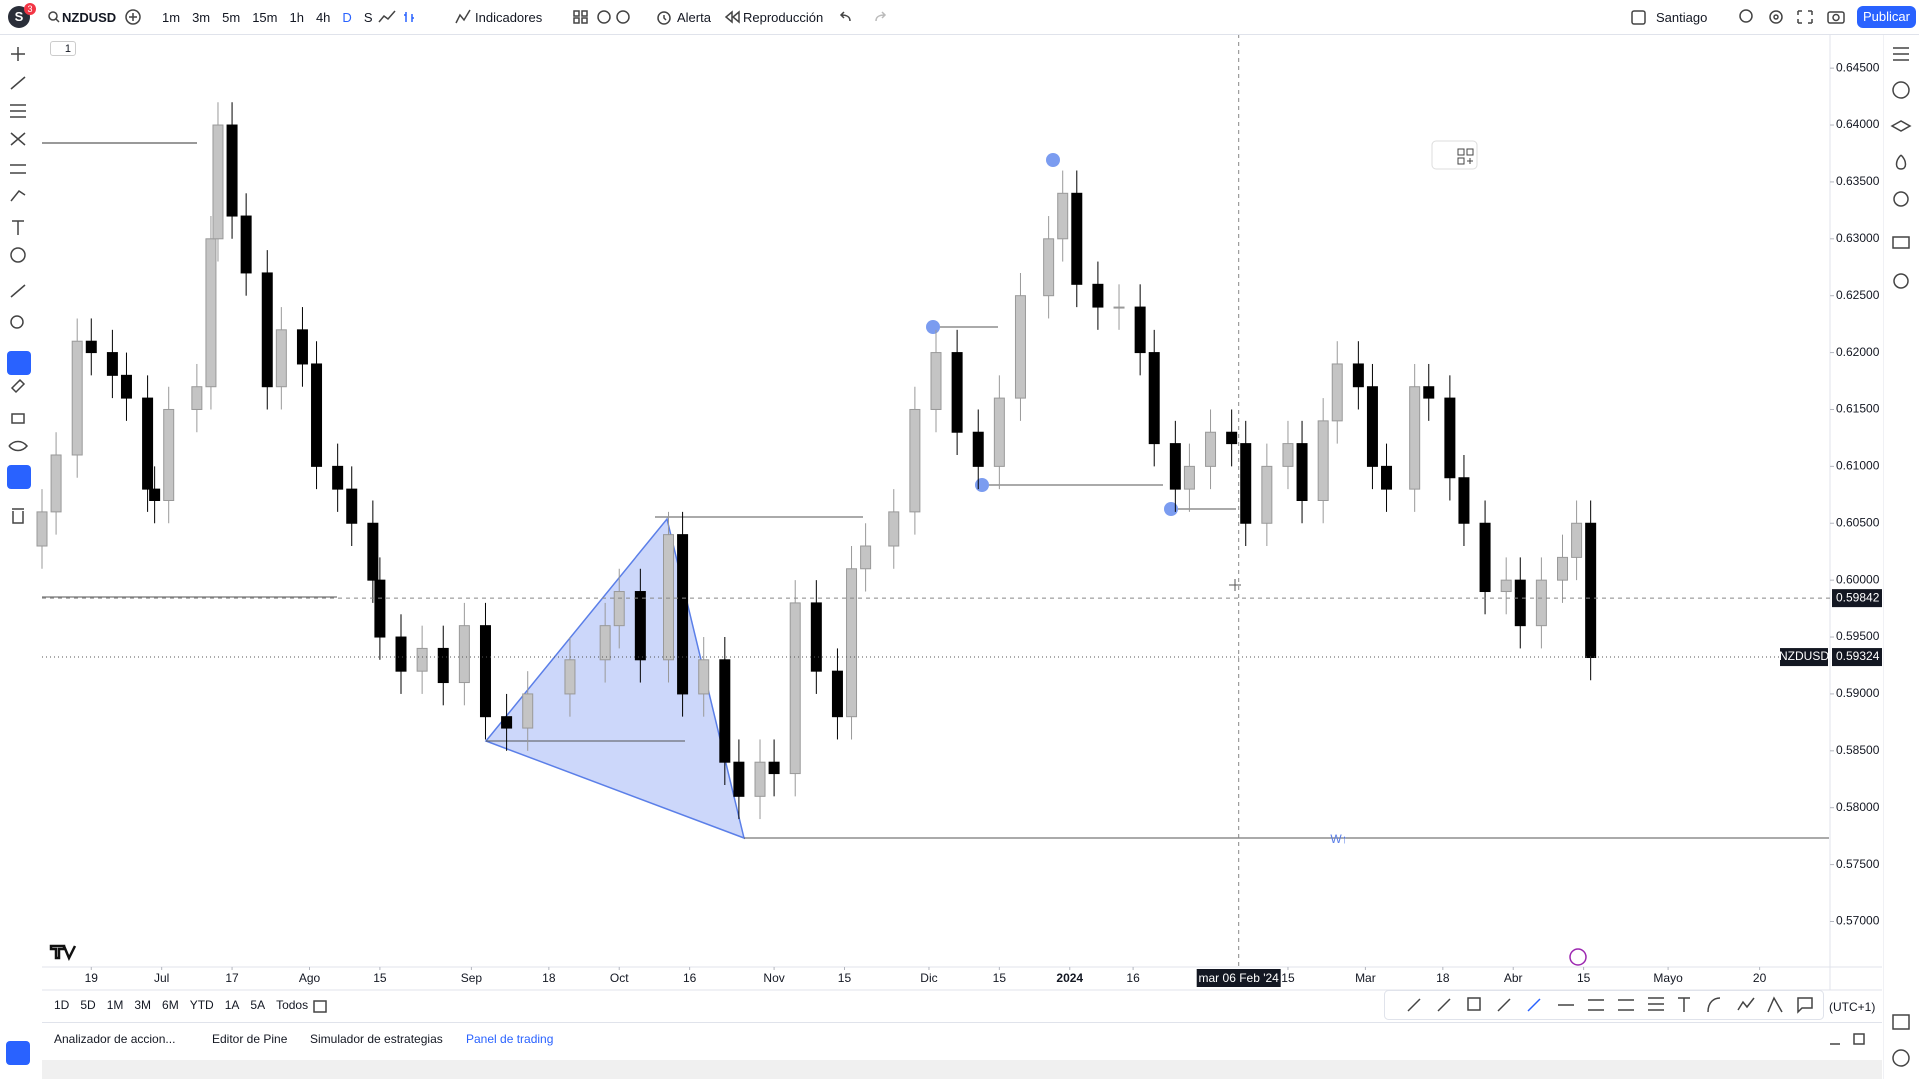 The width and height of the screenshot is (1919, 1079). I want to click on y-tick-label: 0.63500, so click(1858, 181).